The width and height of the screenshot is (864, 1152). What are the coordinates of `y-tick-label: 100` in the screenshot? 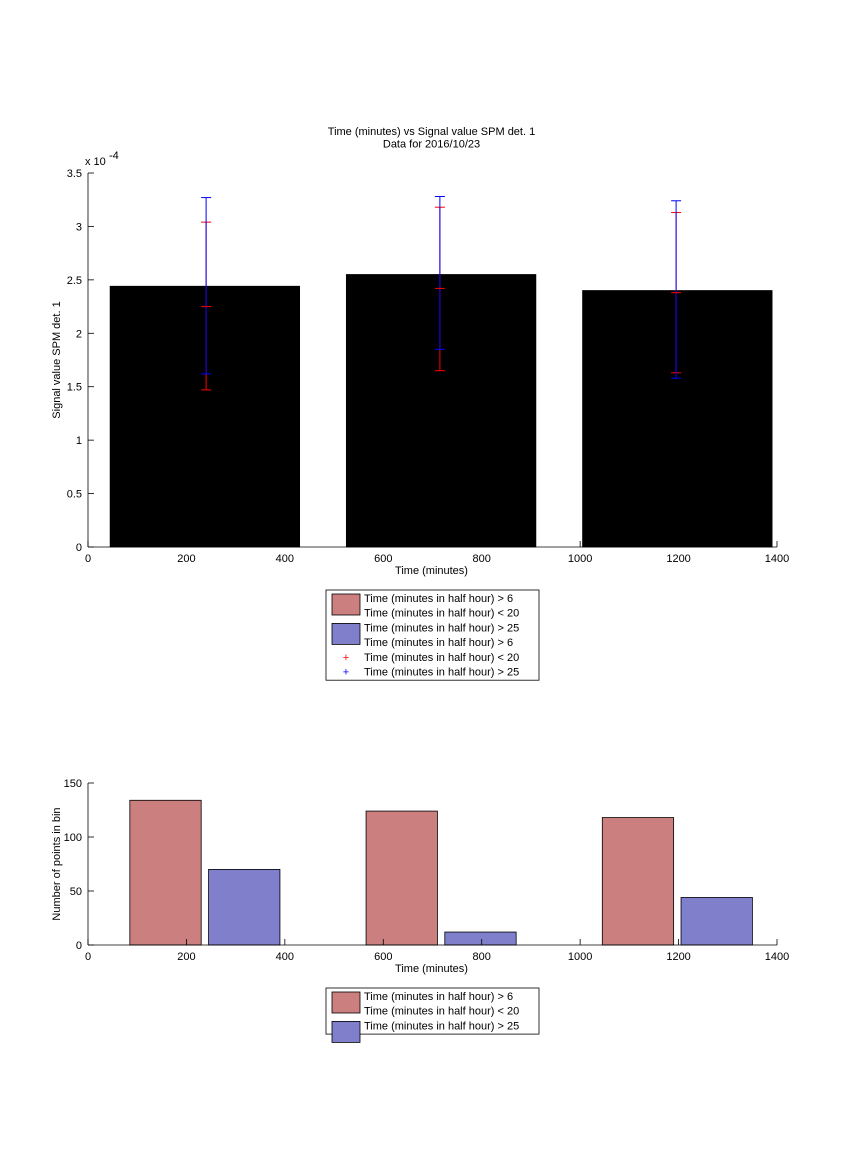 It's located at (73, 838).